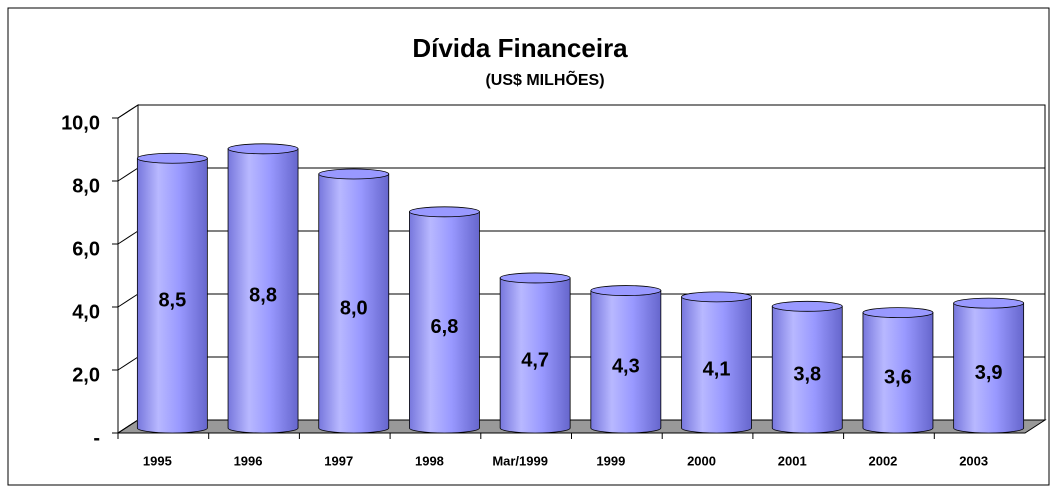 This screenshot has height=493, width=1064. What do you see at coordinates (338, 460) in the screenshot?
I see `x-tick-label: 1997` at bounding box center [338, 460].